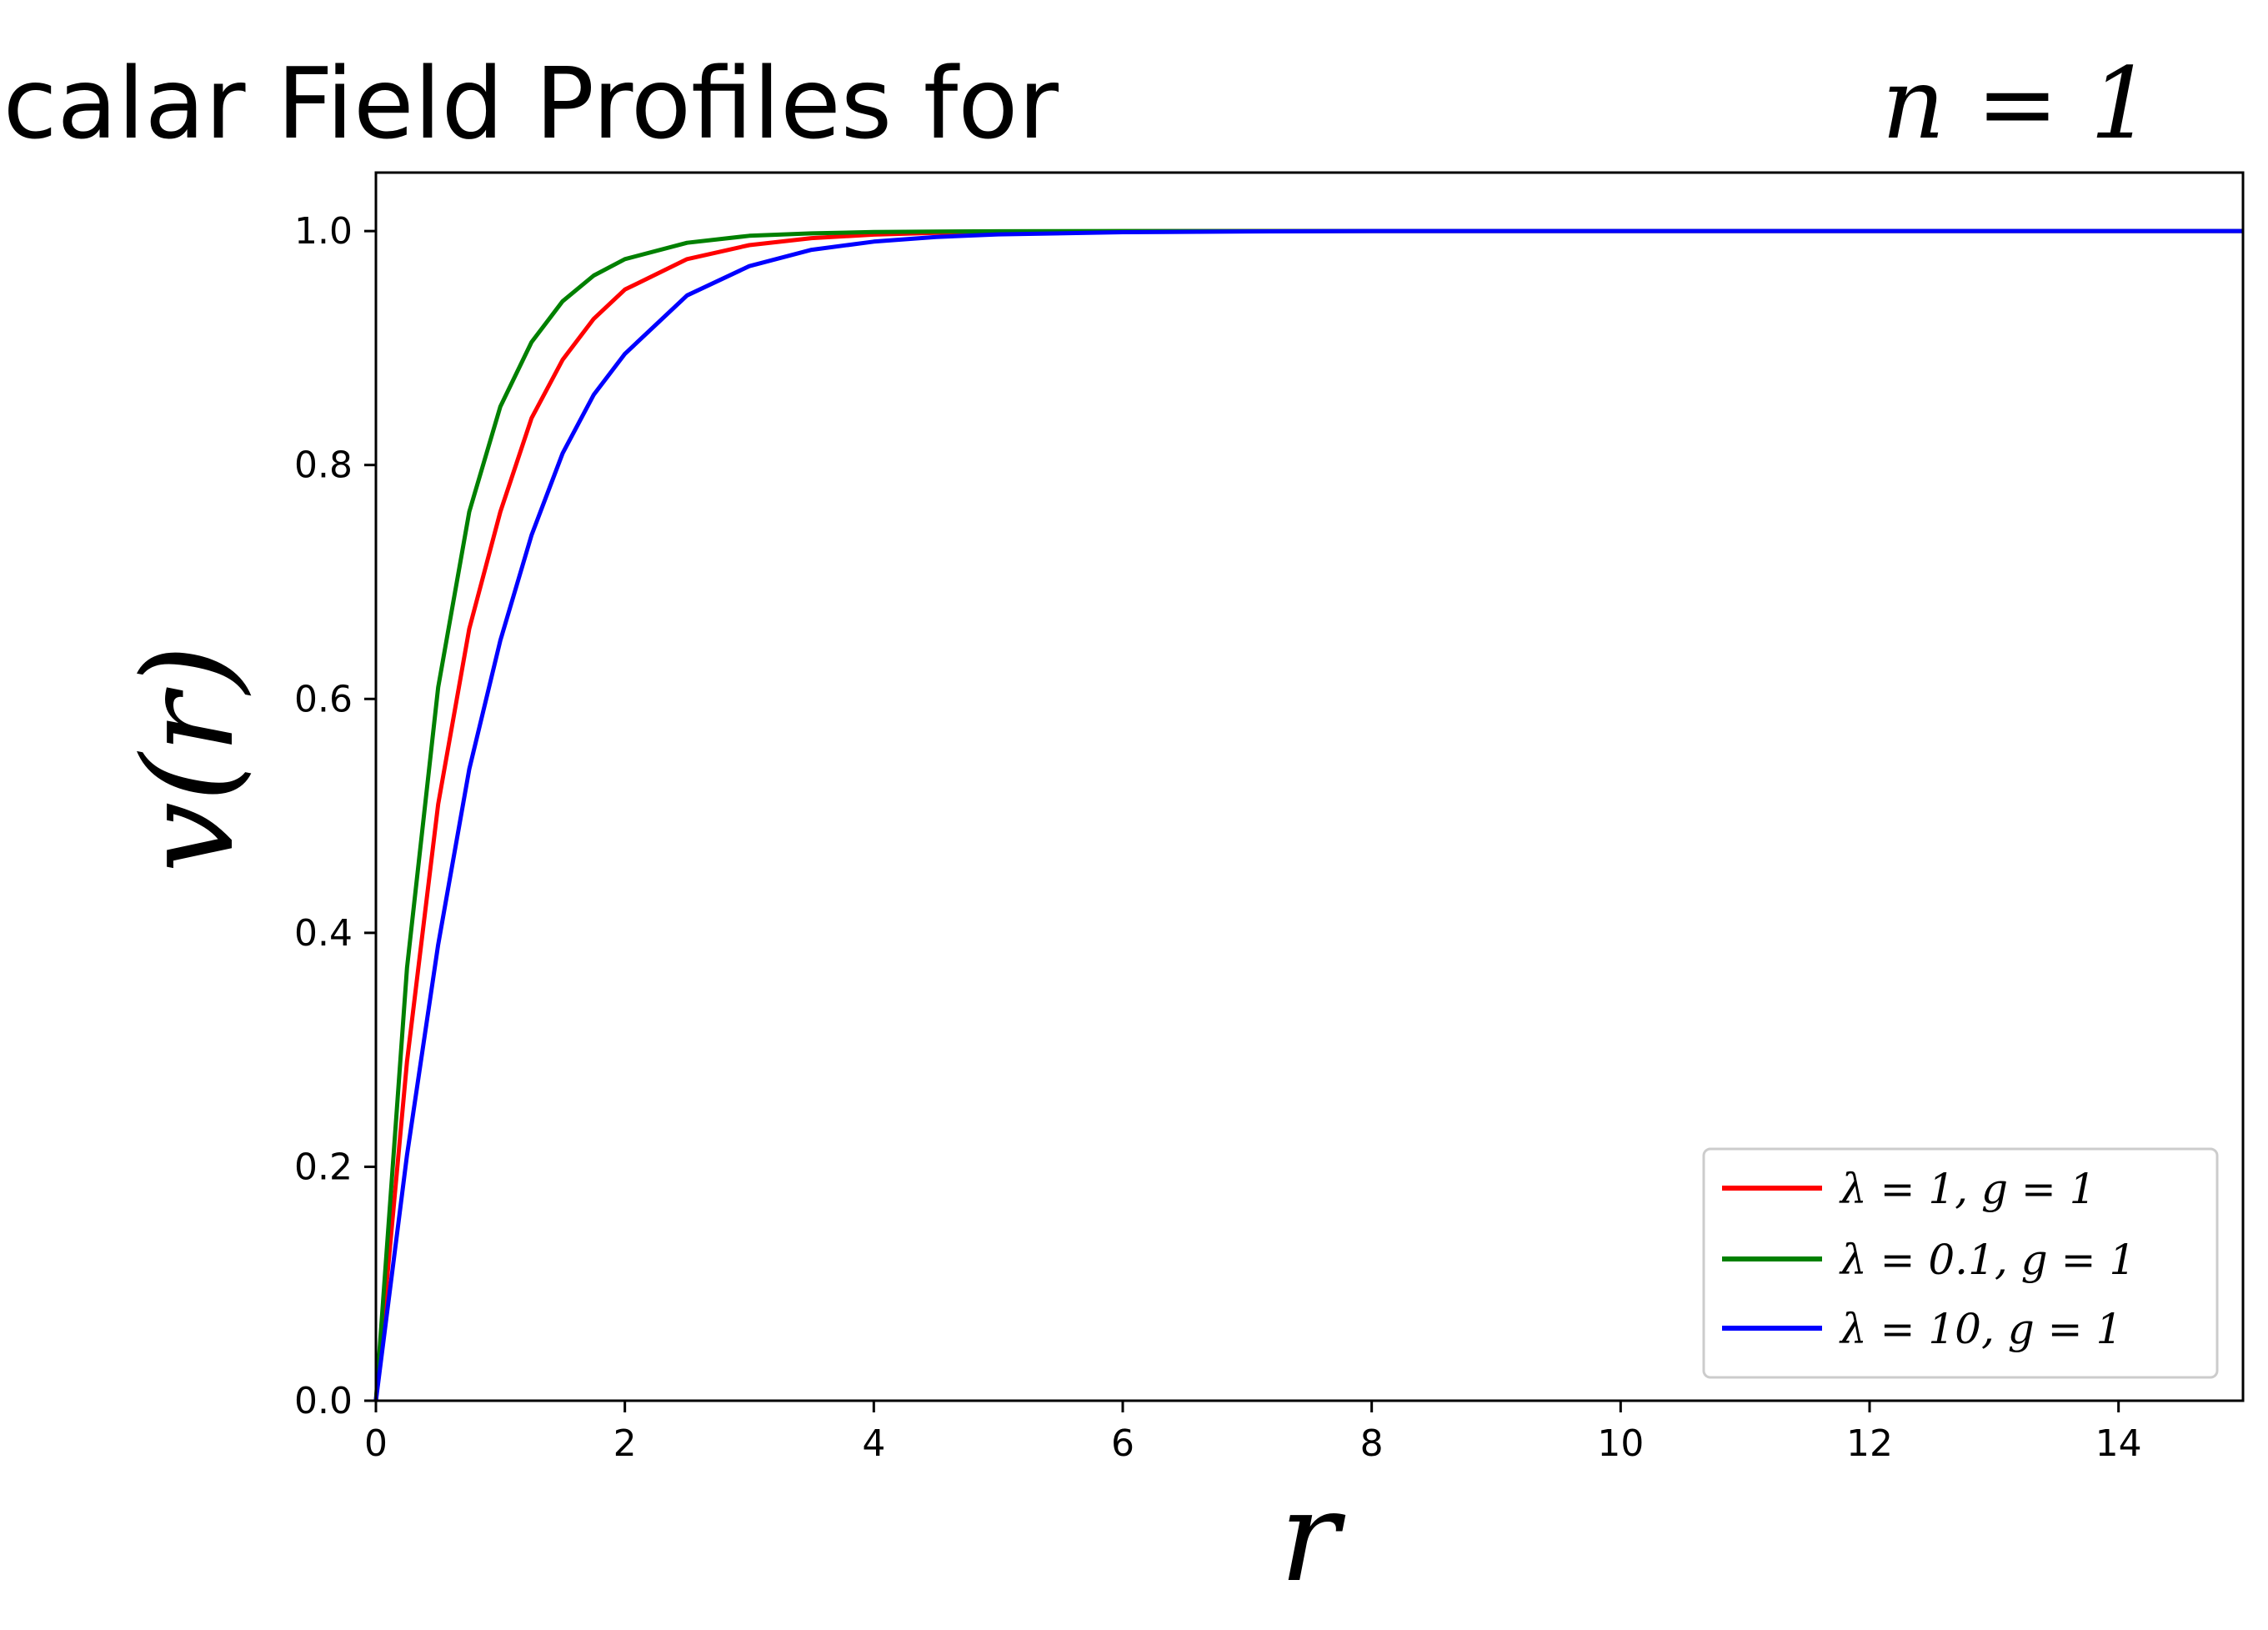 This screenshot has width=2268, height=1630. What do you see at coordinates (529, 103) in the screenshot?
I see `chart-title: Scalar Field Profiles for` at bounding box center [529, 103].